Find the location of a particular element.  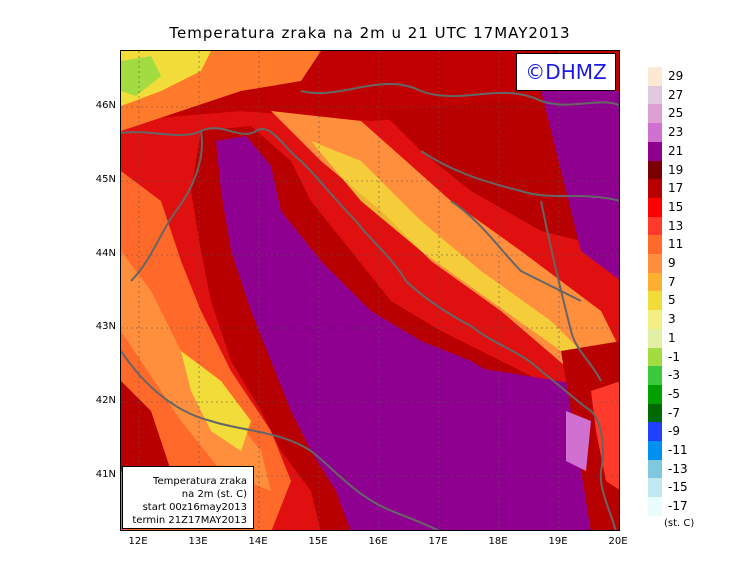

legend-label: 17 is located at coordinates (676, 188).